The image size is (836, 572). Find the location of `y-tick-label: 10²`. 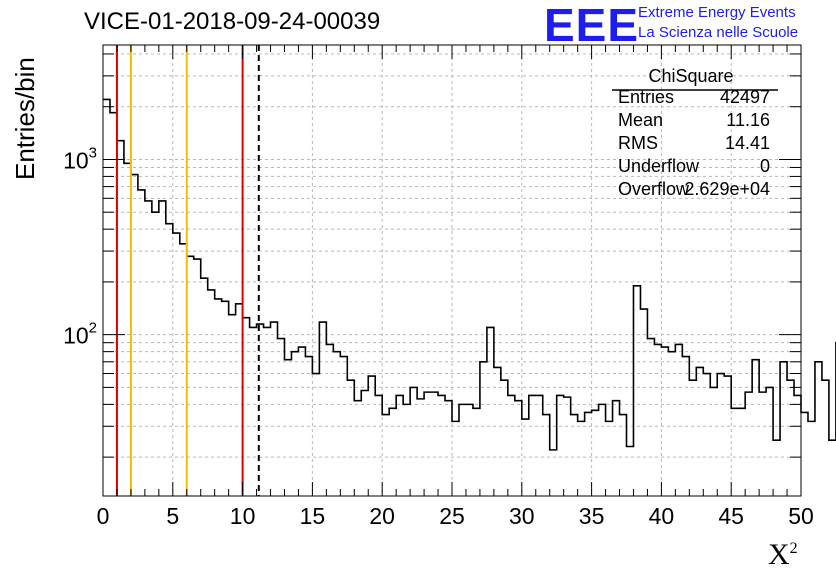

y-tick-label: 10² is located at coordinates (80, 334).